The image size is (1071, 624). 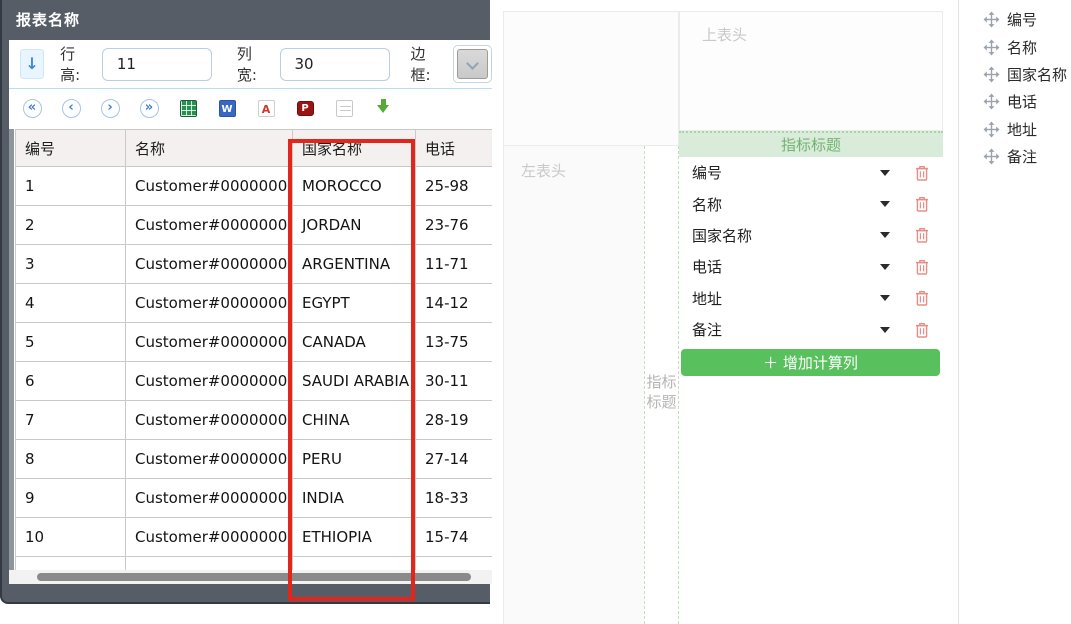 What do you see at coordinates (1037, 74) in the screenshot?
I see `palette-field-label: 国家名称` at bounding box center [1037, 74].